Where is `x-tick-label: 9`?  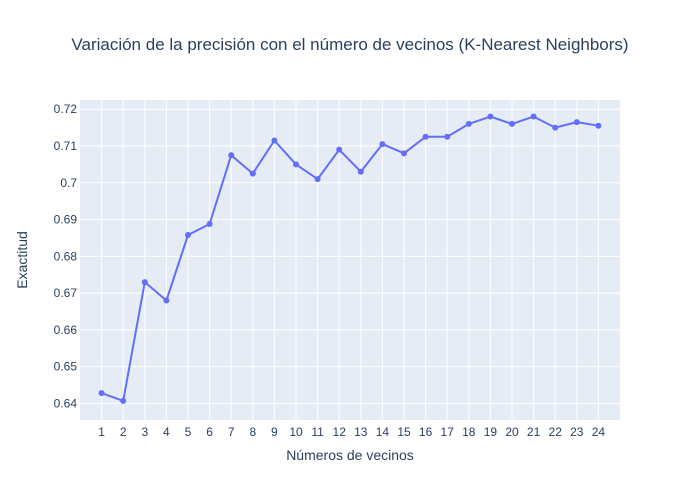 x-tick-label: 9 is located at coordinates (274, 432).